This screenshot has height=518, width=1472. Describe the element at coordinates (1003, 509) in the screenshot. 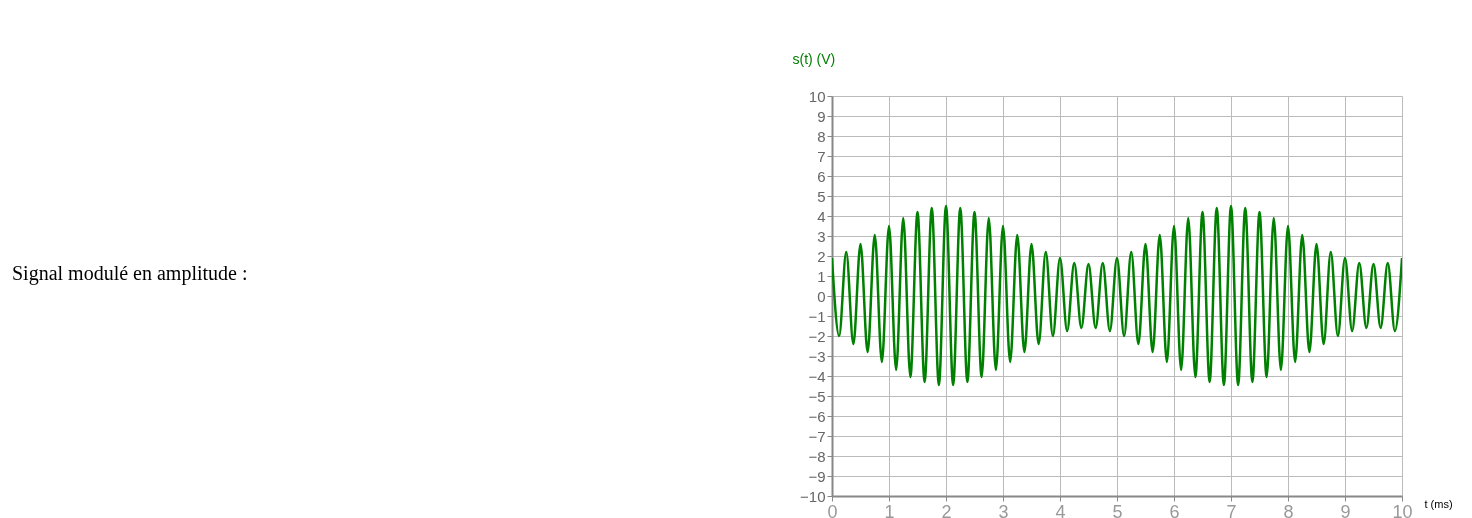

I see `x-tick-label: 3` at that location.